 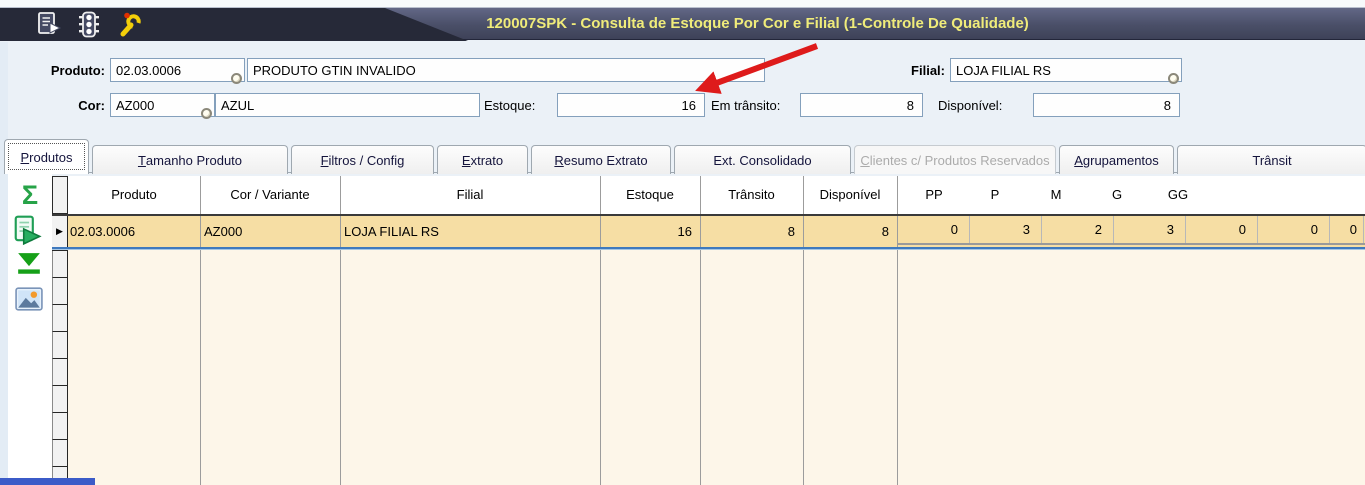 What do you see at coordinates (1078, 229) in the screenshot?
I see `cell-size-m: 2` at bounding box center [1078, 229].